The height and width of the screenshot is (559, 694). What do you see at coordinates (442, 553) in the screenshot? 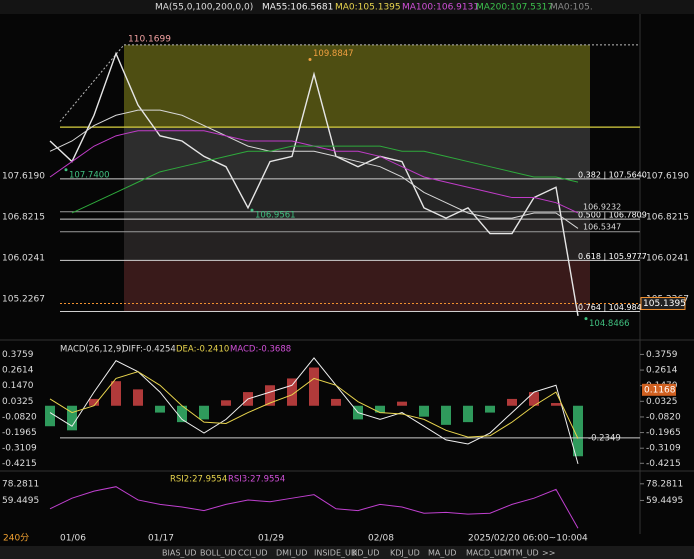
I see `indicator-tab: MA_UD` at bounding box center [442, 553].